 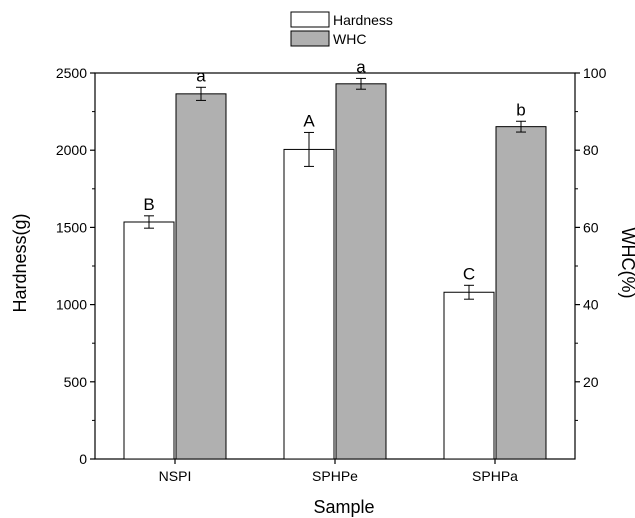 What do you see at coordinates (591, 150) in the screenshot?
I see `y2-tick-label: 80` at bounding box center [591, 150].